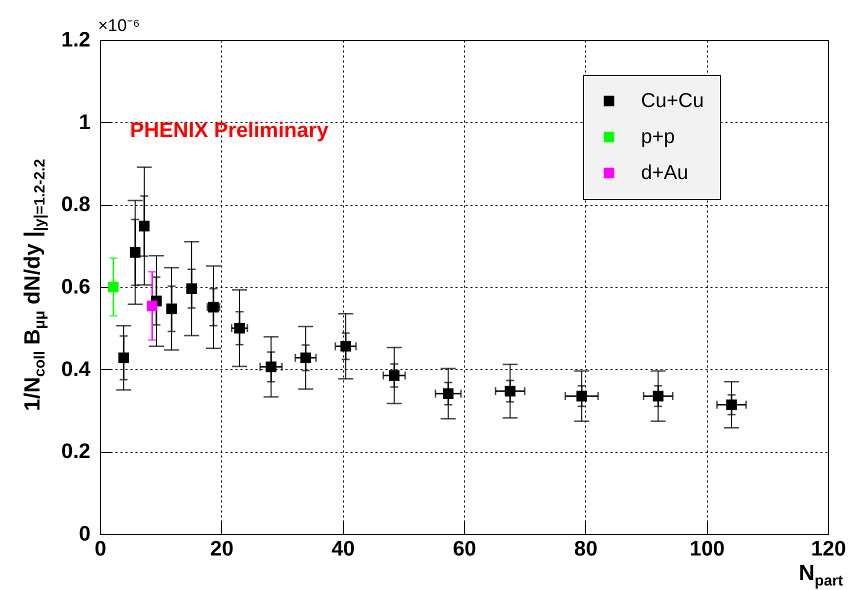 The height and width of the screenshot is (590, 855). Describe the element at coordinates (586, 549) in the screenshot. I see `x-tick-label: 80` at that location.